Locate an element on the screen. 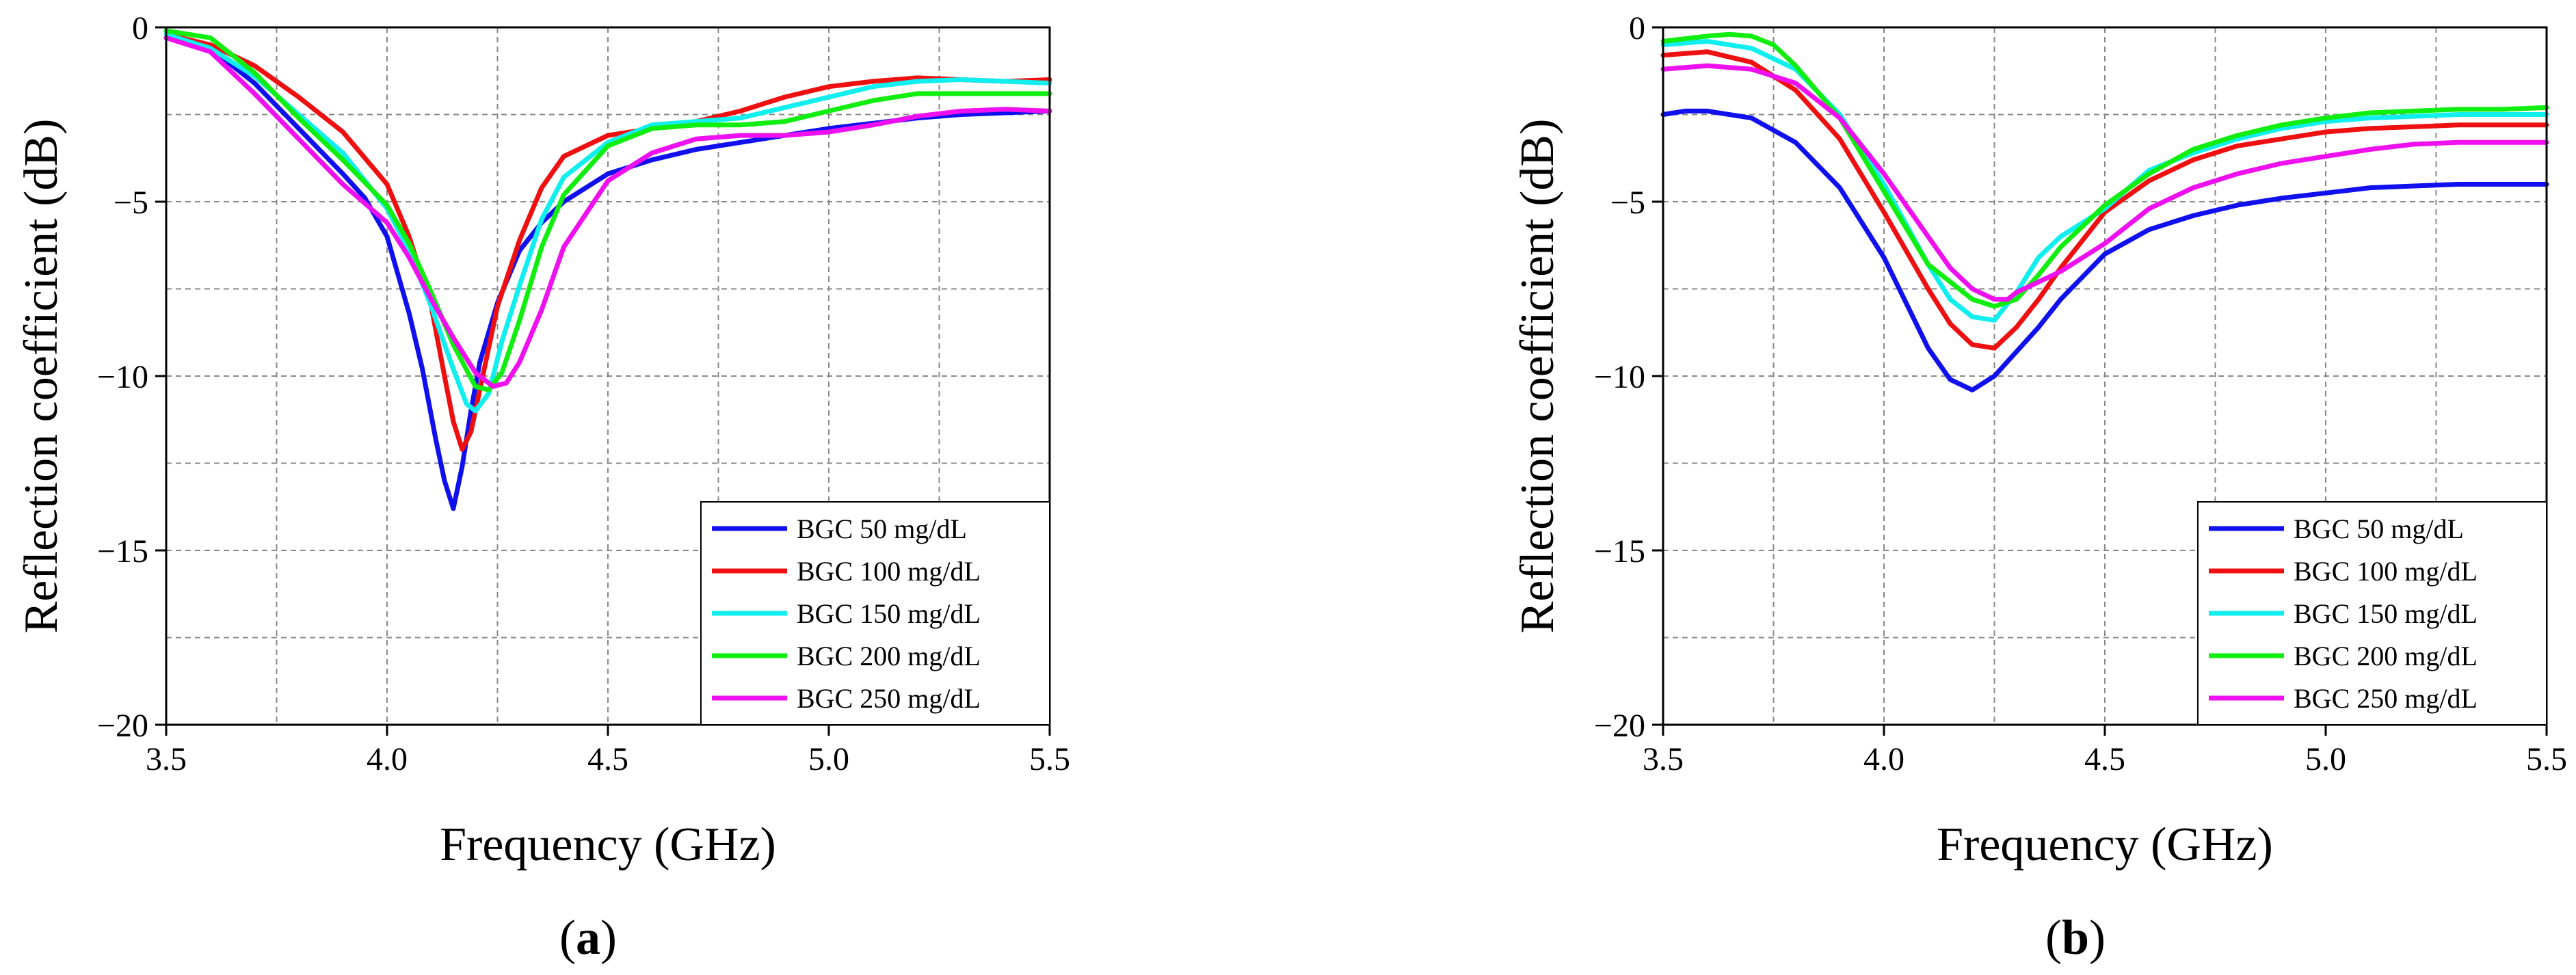 Image resolution: width=2576 pixels, height=975 pixels. panel-label: (b) is located at coordinates (2075, 937).